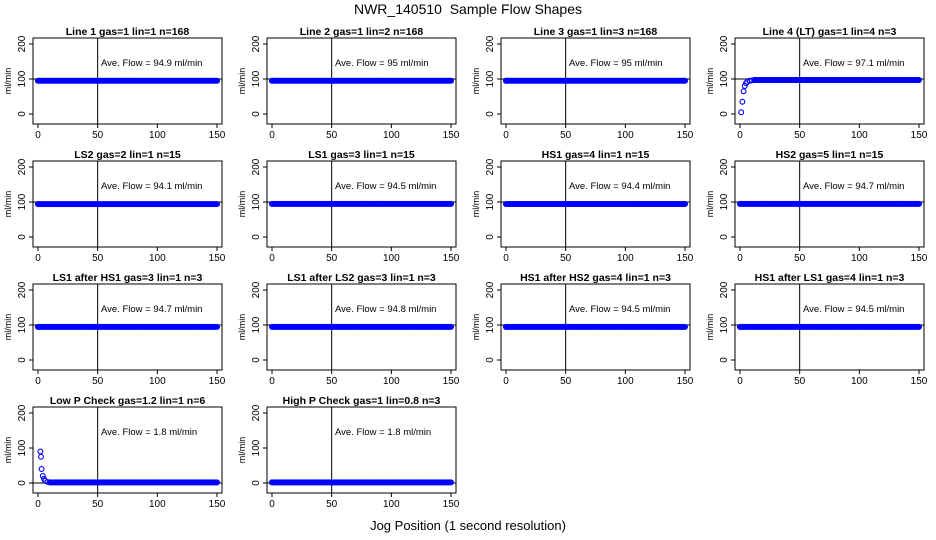 The width and height of the screenshot is (936, 540). What do you see at coordinates (151, 186) in the screenshot?
I see `average-flow-annotation: Ave. Flow = 94.1 ml/min` at bounding box center [151, 186].